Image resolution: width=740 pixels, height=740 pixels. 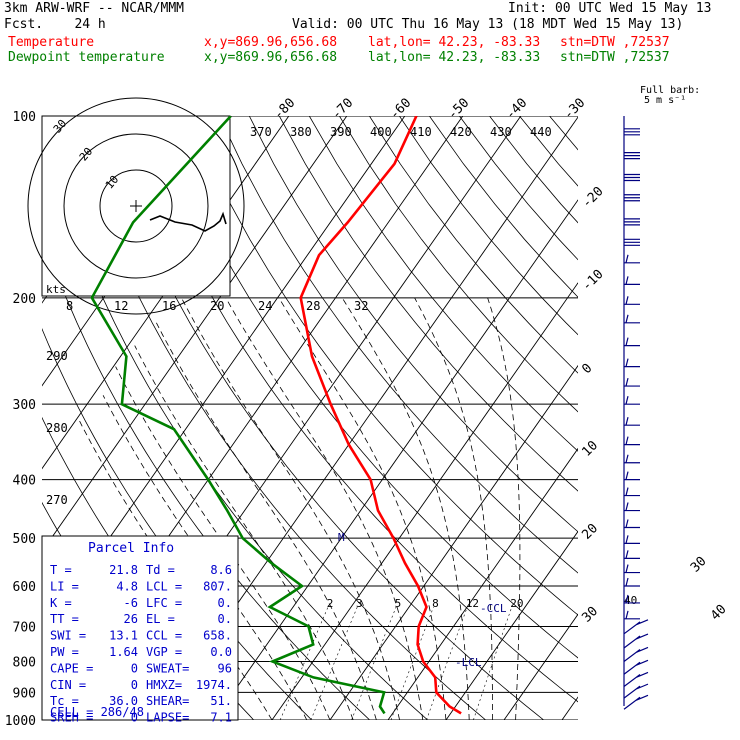 What do you see at coordinates (615, 57) in the screenshot?
I see `dewpoint-station: stn=DTW ,72537` at bounding box center [615, 57].